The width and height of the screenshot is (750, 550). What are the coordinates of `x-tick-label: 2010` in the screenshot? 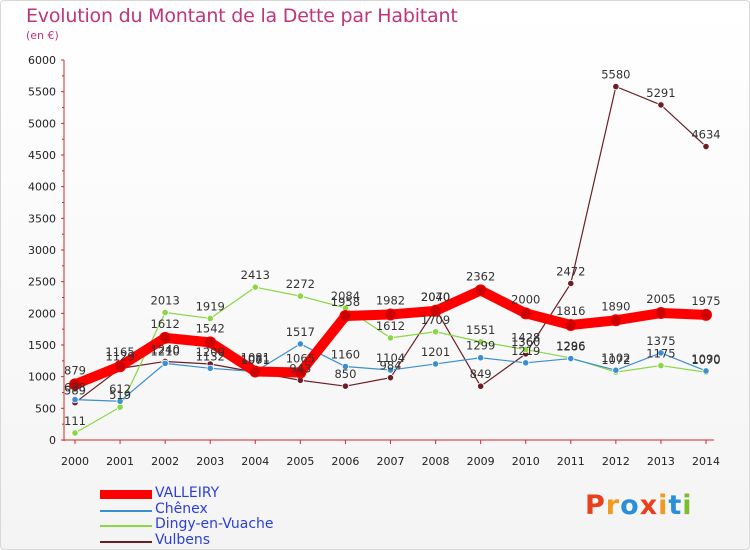 It's located at (526, 461).